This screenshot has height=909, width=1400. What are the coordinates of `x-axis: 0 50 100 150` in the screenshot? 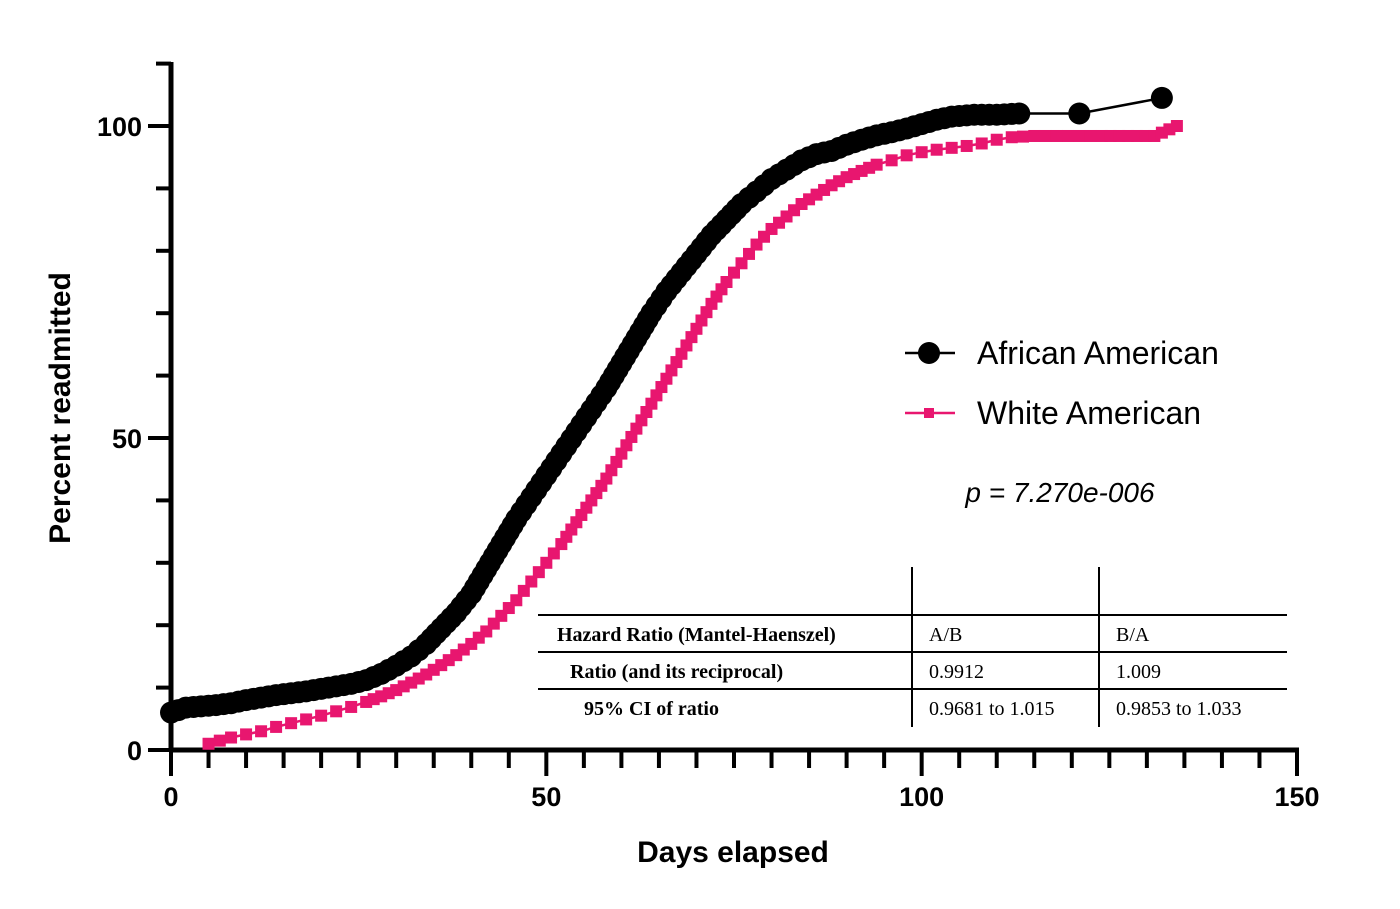 It's located at (741, 779).